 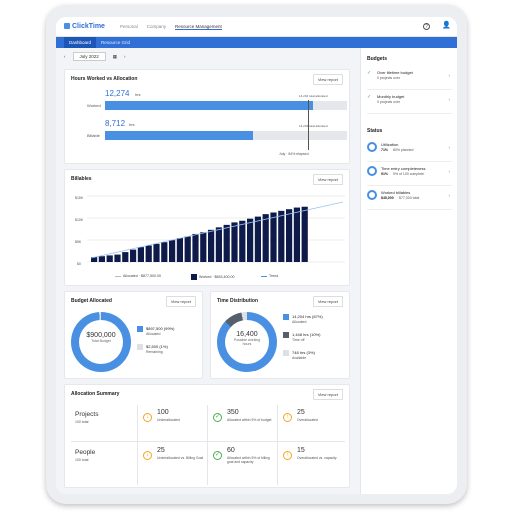 I want to click on monthly-sub: 0 projects over, so click(x=388, y=102).